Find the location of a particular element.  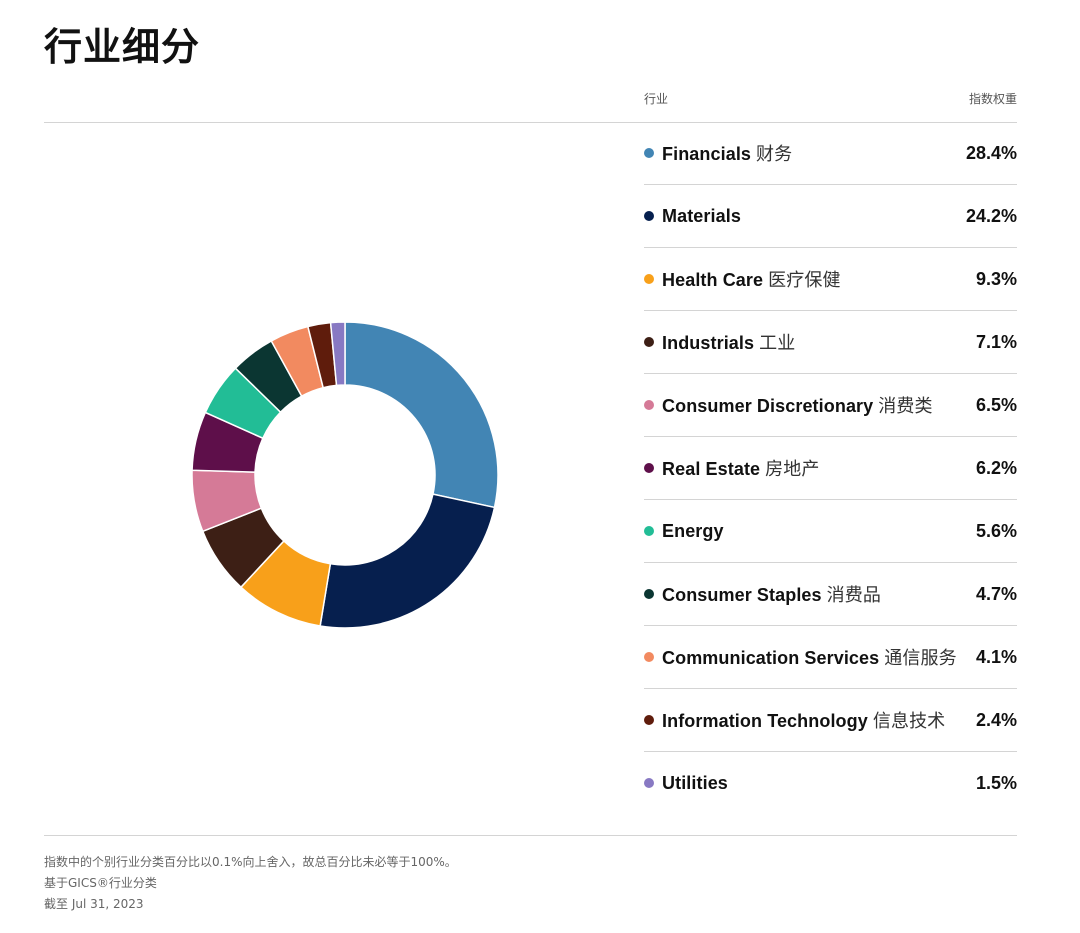

row-label-group: Materials is located at coordinates (692, 216).